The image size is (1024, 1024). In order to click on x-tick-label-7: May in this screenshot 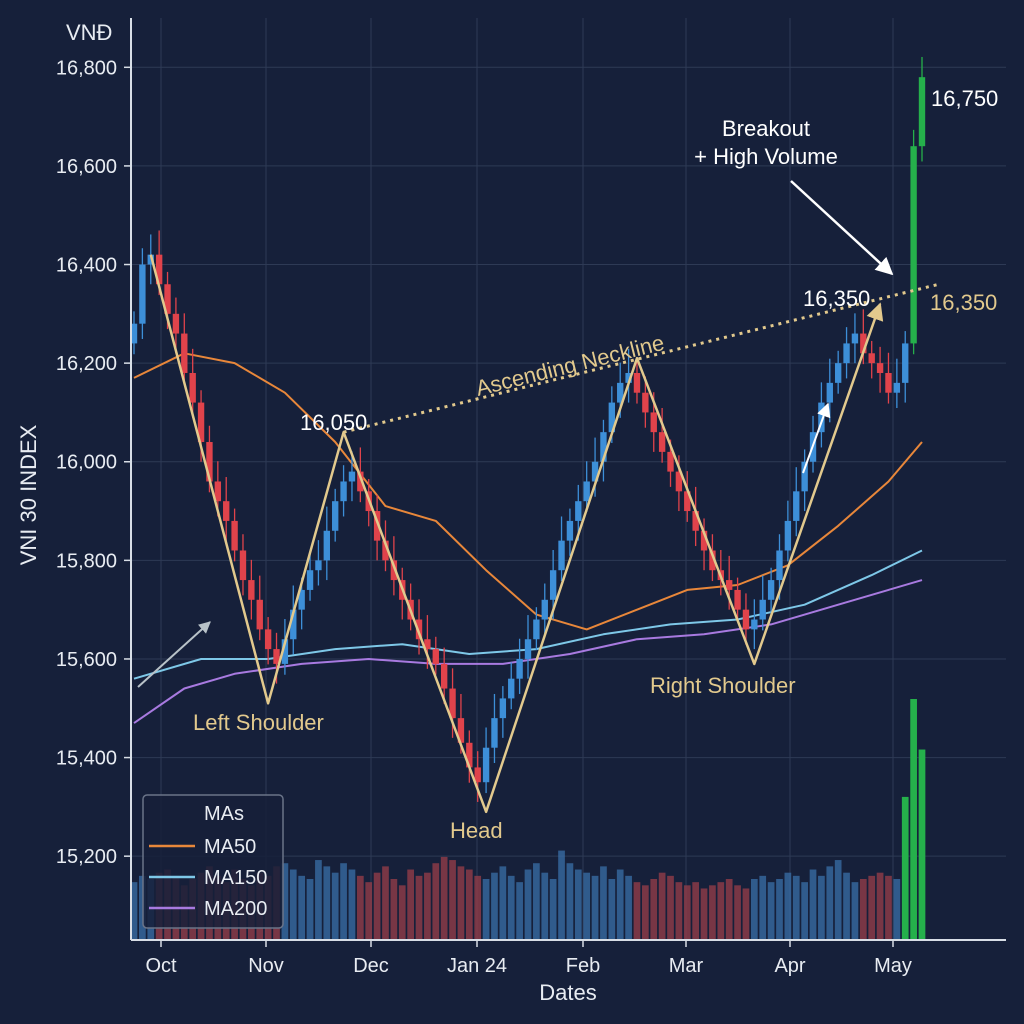, I will do `click(893, 966)`.